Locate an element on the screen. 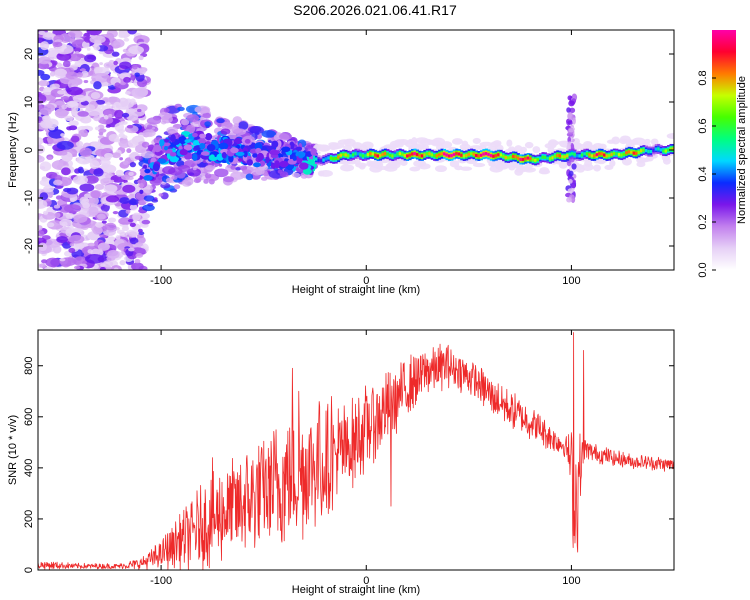 The width and height of the screenshot is (750, 600). y-tick-label: 200 is located at coordinates (29, 519).